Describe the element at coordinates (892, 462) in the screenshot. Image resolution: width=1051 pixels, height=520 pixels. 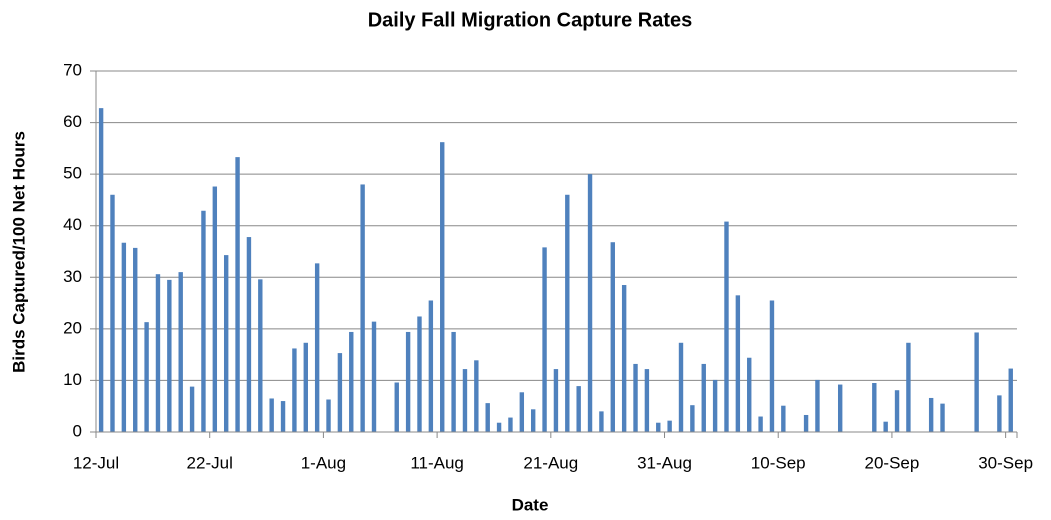
I see `x-tick-label: 20-Sep` at that location.